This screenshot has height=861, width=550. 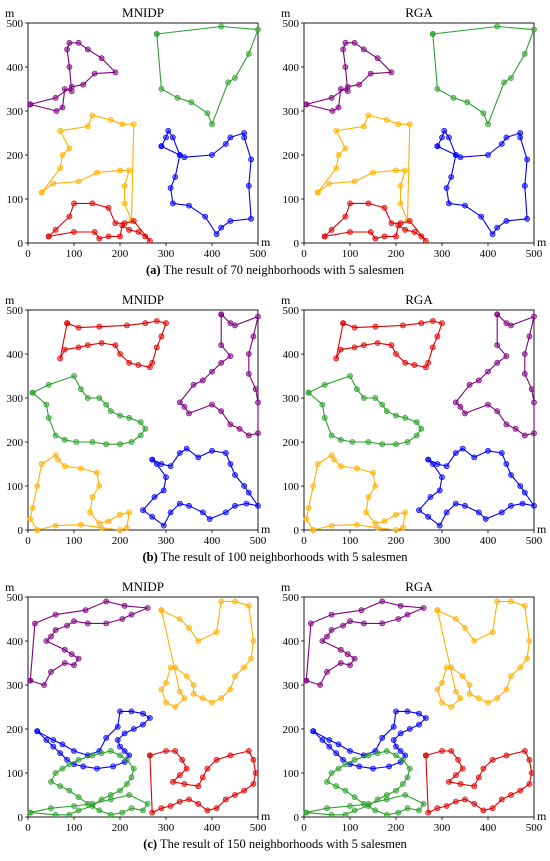 What do you see at coordinates (396, 828) in the screenshot?
I see `x-tick-label: 200` at bounding box center [396, 828].